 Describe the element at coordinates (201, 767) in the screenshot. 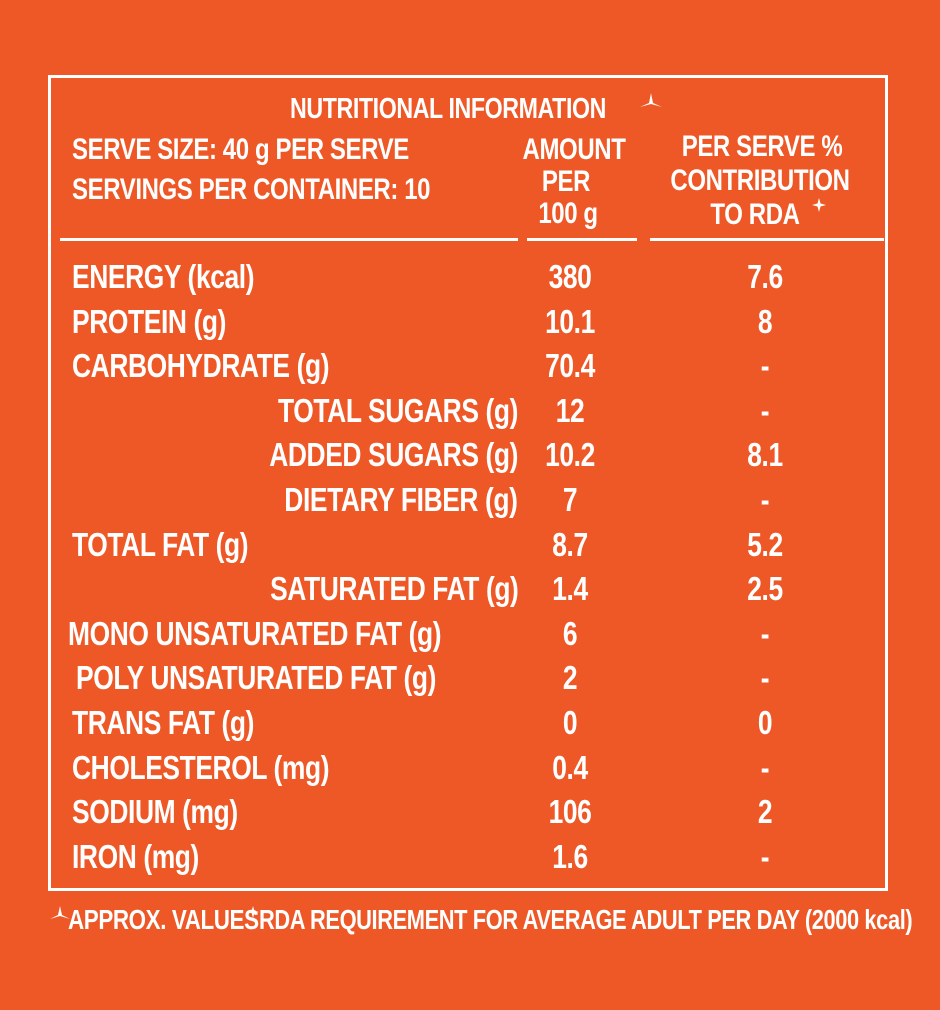

I see `row-label: CHOLESTEROL (mg)` at that location.